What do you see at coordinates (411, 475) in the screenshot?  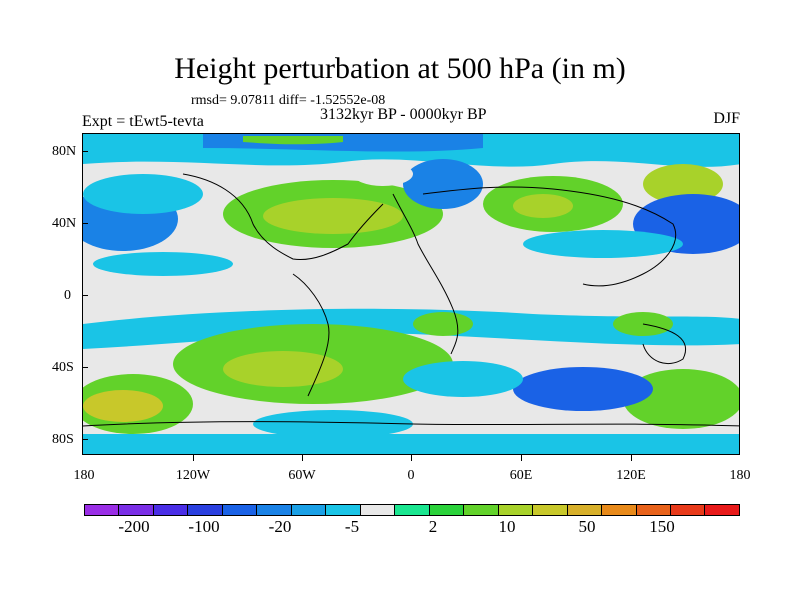 I see `lon-label-0: 0` at bounding box center [411, 475].